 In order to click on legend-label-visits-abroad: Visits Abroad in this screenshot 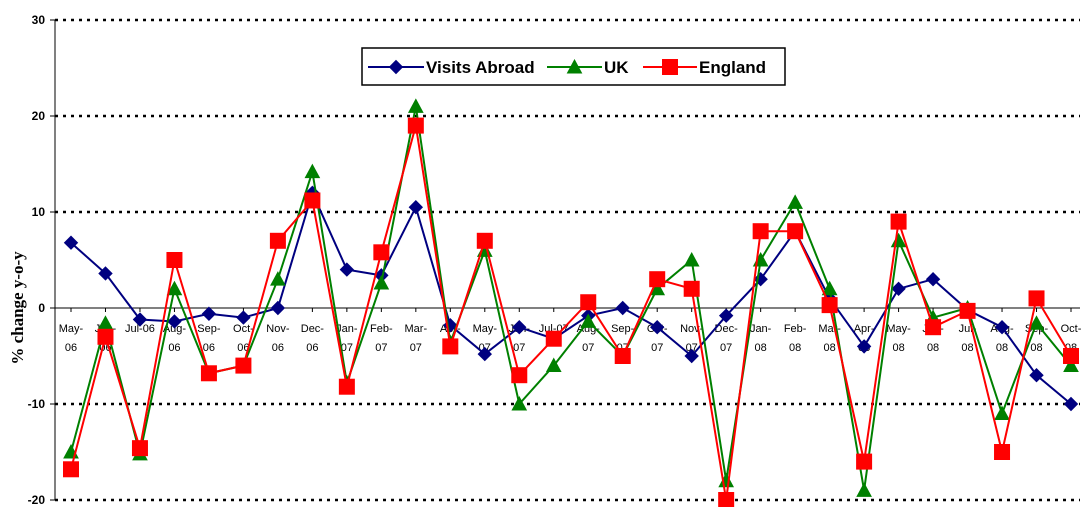, I will do `click(480, 67)`.